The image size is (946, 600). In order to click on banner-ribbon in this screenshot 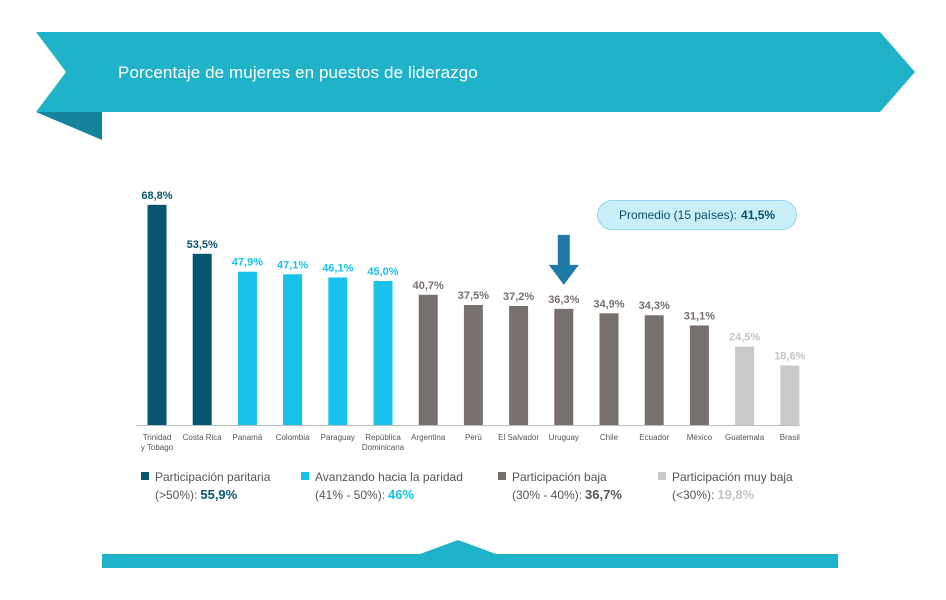, I will do `click(475, 72)`.